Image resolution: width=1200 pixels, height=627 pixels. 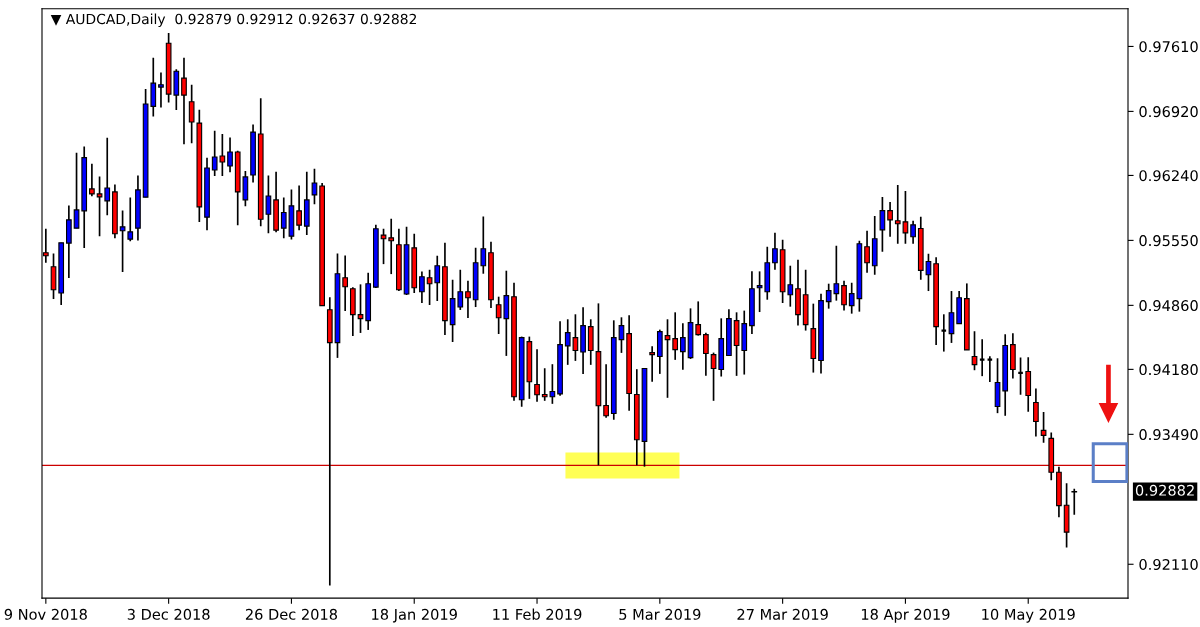 What do you see at coordinates (1164, 490) in the screenshot?
I see `text: 0.92882` at bounding box center [1164, 490].